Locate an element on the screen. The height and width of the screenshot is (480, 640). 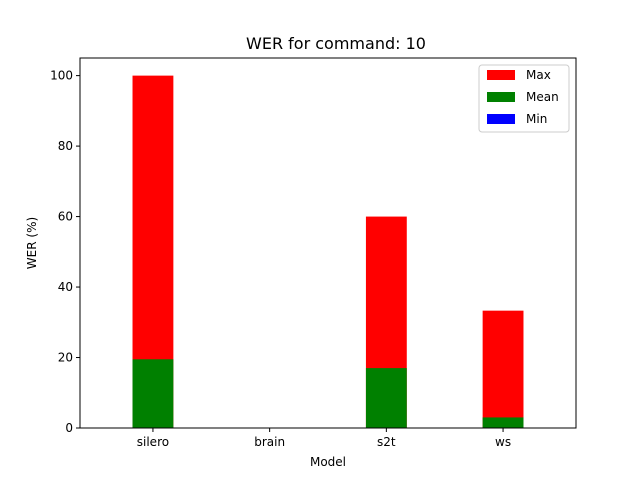
y-axis-label: WER (%) is located at coordinates (32, 243).